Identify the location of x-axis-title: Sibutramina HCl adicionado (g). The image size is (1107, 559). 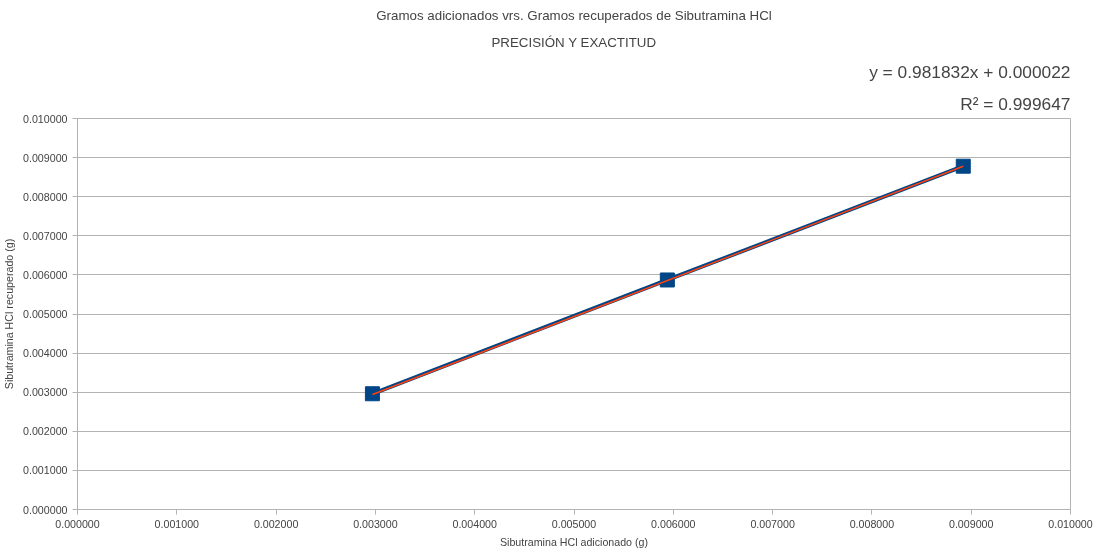
(574, 541).